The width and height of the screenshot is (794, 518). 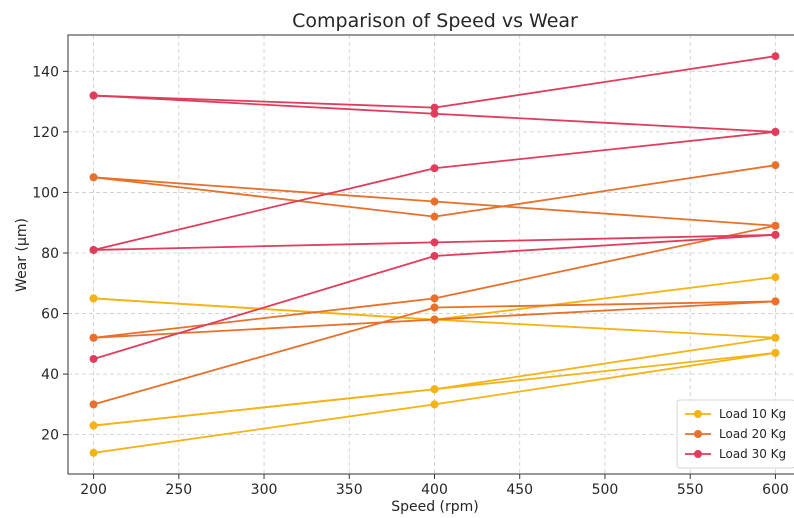 I want to click on legend-entry: Load 10 Kg, so click(x=752, y=414).